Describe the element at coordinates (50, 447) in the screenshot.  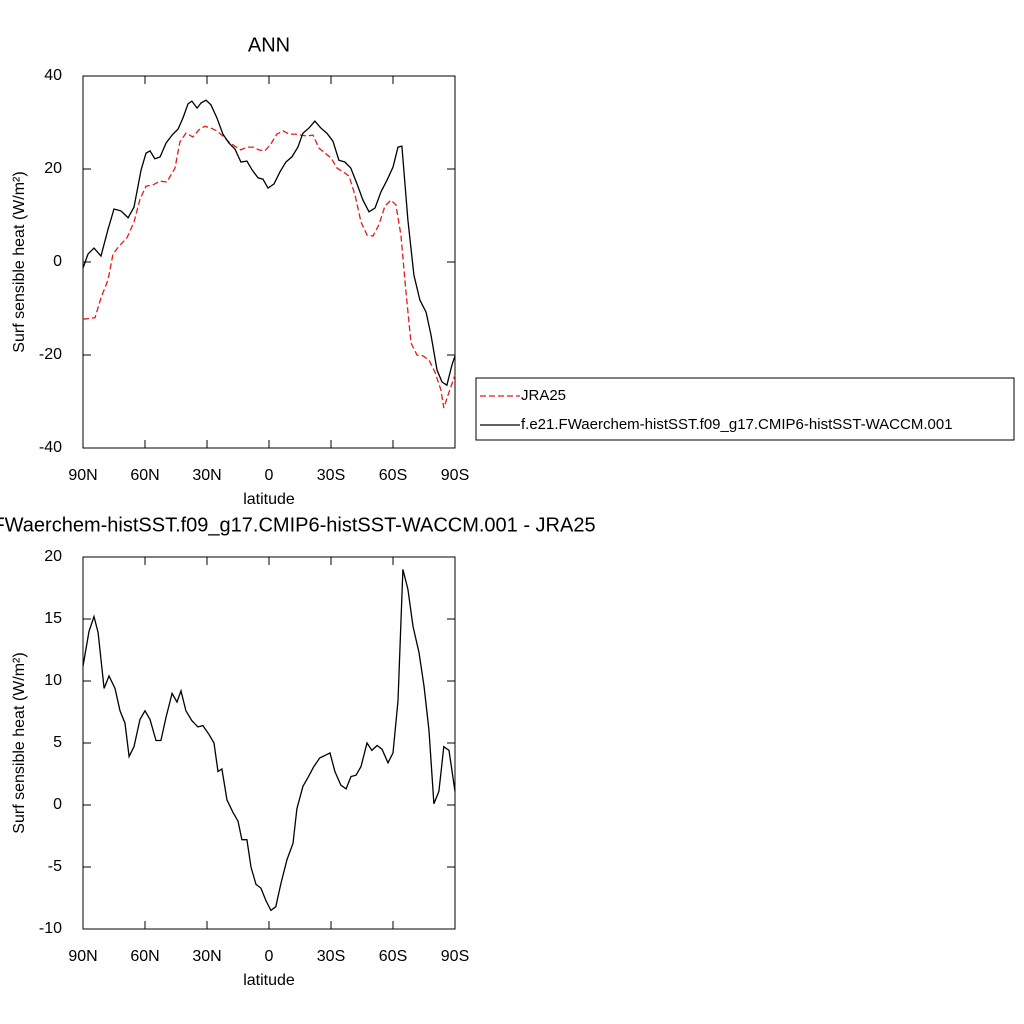
I see `y-tick-label: -40` at that location.